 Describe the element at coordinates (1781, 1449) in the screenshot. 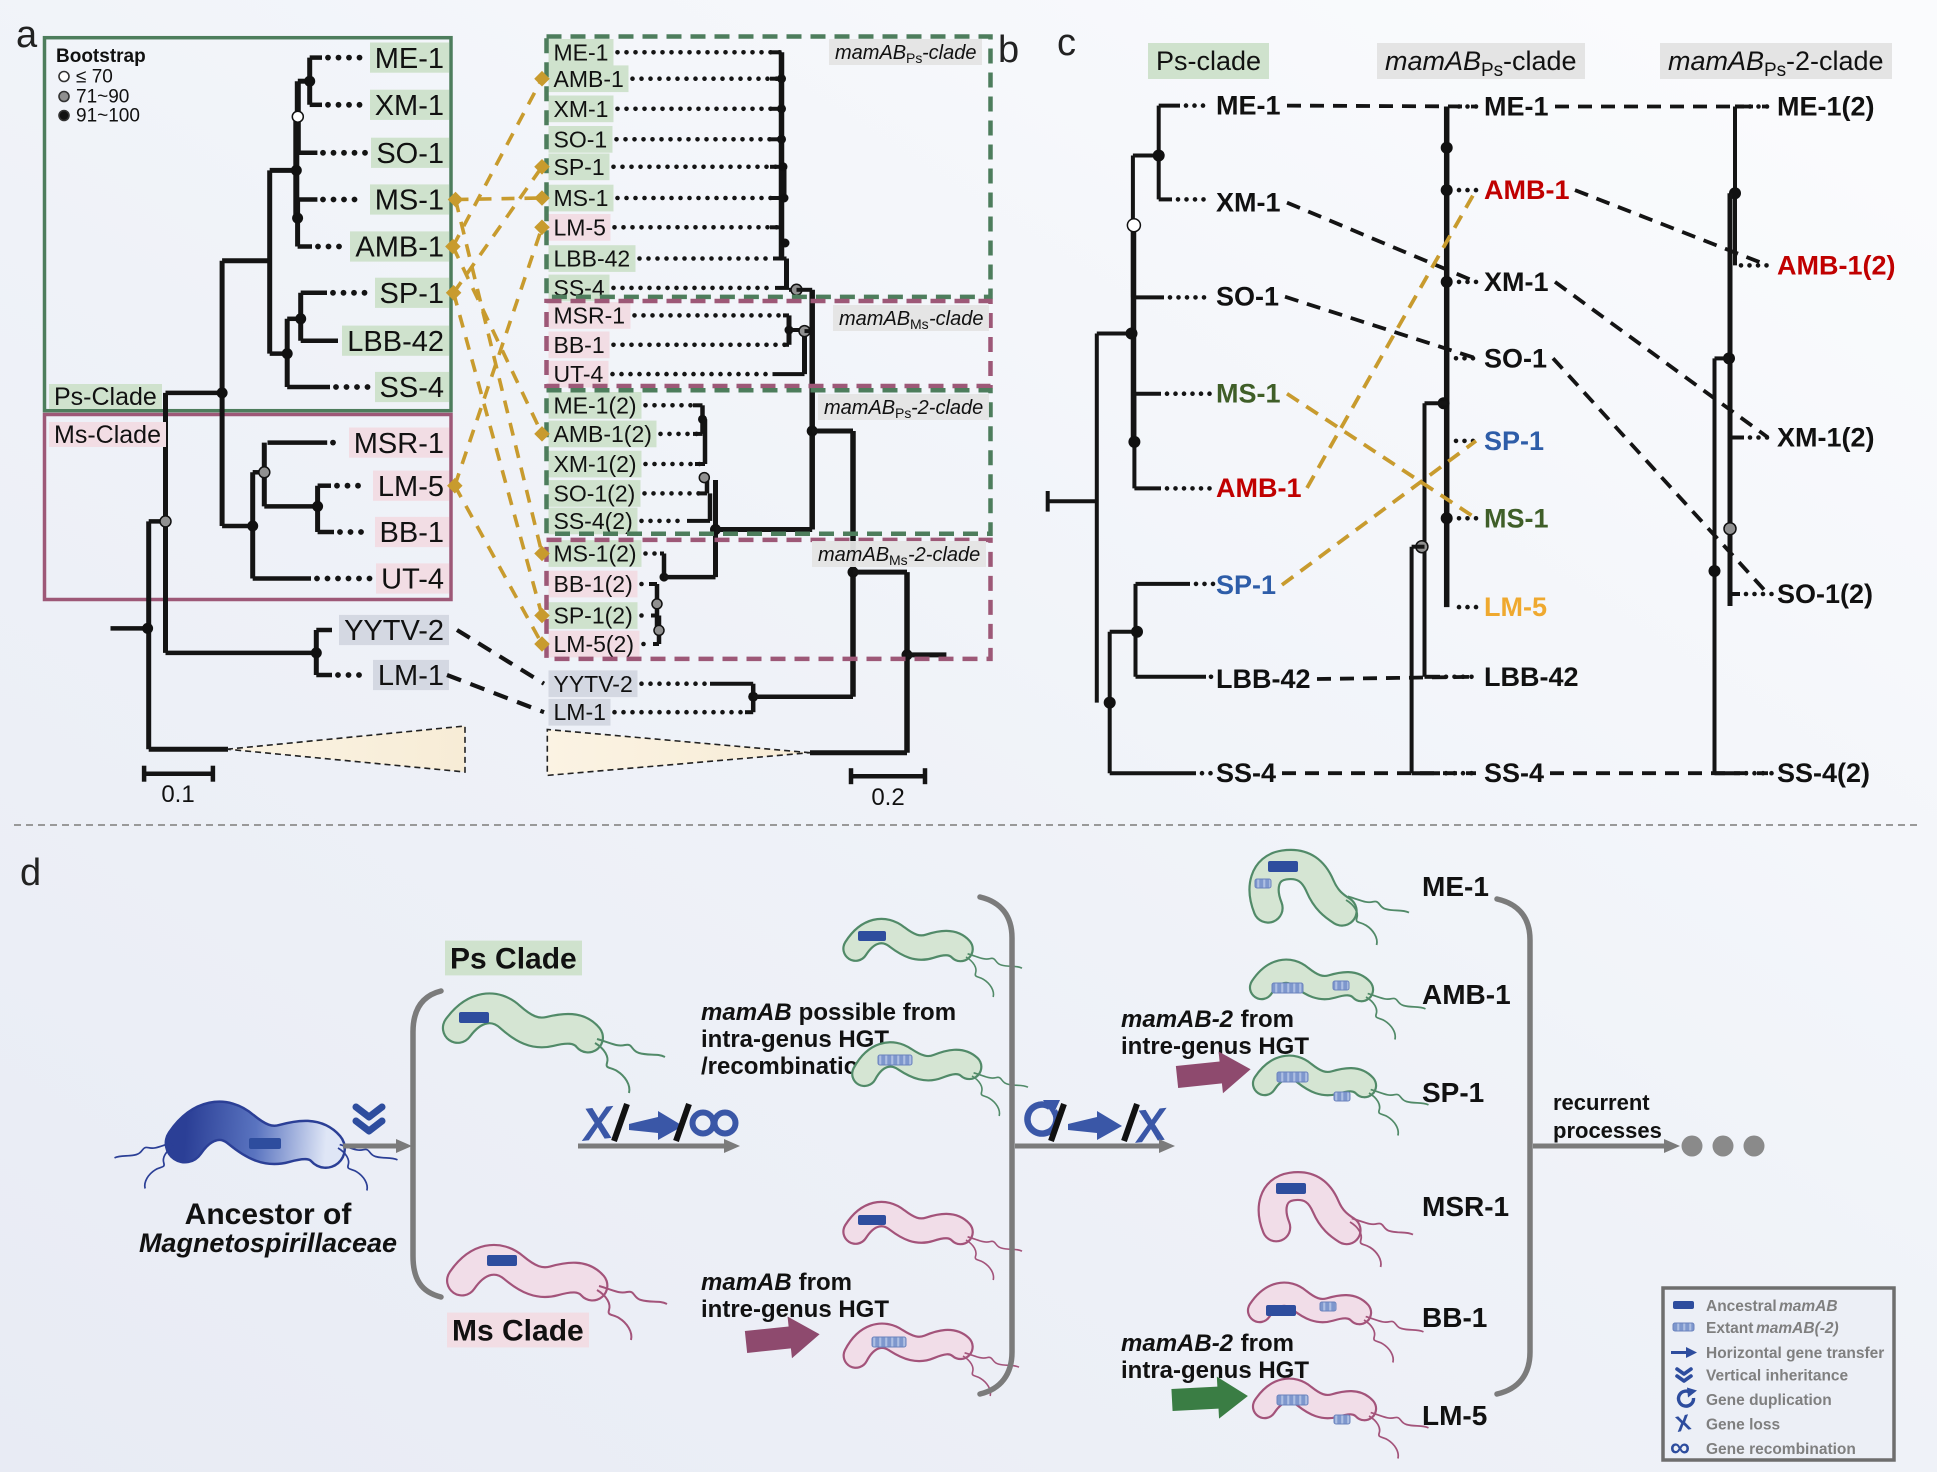

I see `svg-text: Gene recombination` at that location.